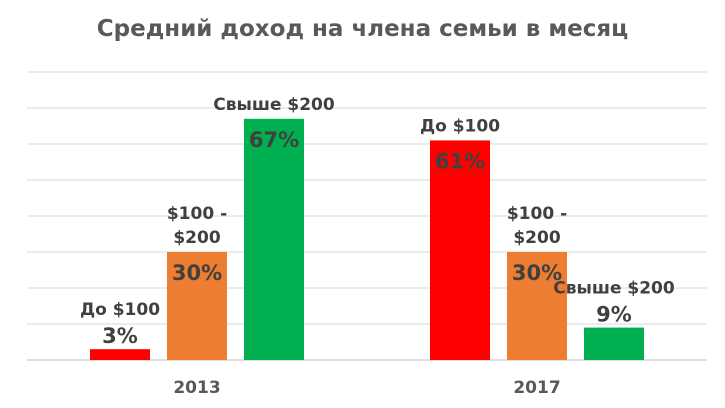 The height and width of the screenshot is (408, 725). What do you see at coordinates (362, 29) in the screenshot?
I see `chart-title: Средний доход на члена семьи в месяц` at bounding box center [362, 29].